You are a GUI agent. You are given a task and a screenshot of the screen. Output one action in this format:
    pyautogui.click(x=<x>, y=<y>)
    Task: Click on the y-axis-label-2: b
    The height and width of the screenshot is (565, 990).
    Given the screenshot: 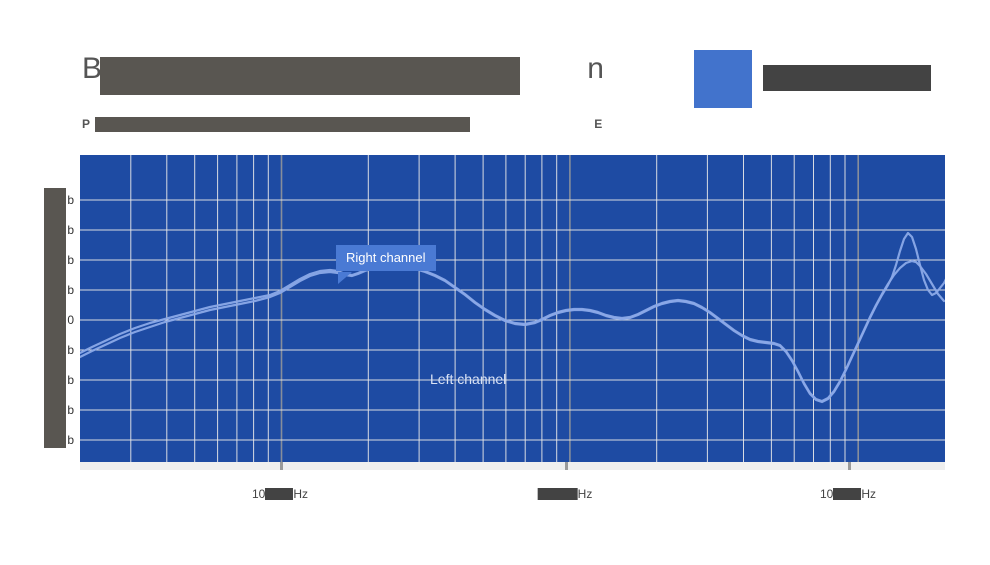 What is the action you would take?
    pyautogui.click(x=70, y=260)
    